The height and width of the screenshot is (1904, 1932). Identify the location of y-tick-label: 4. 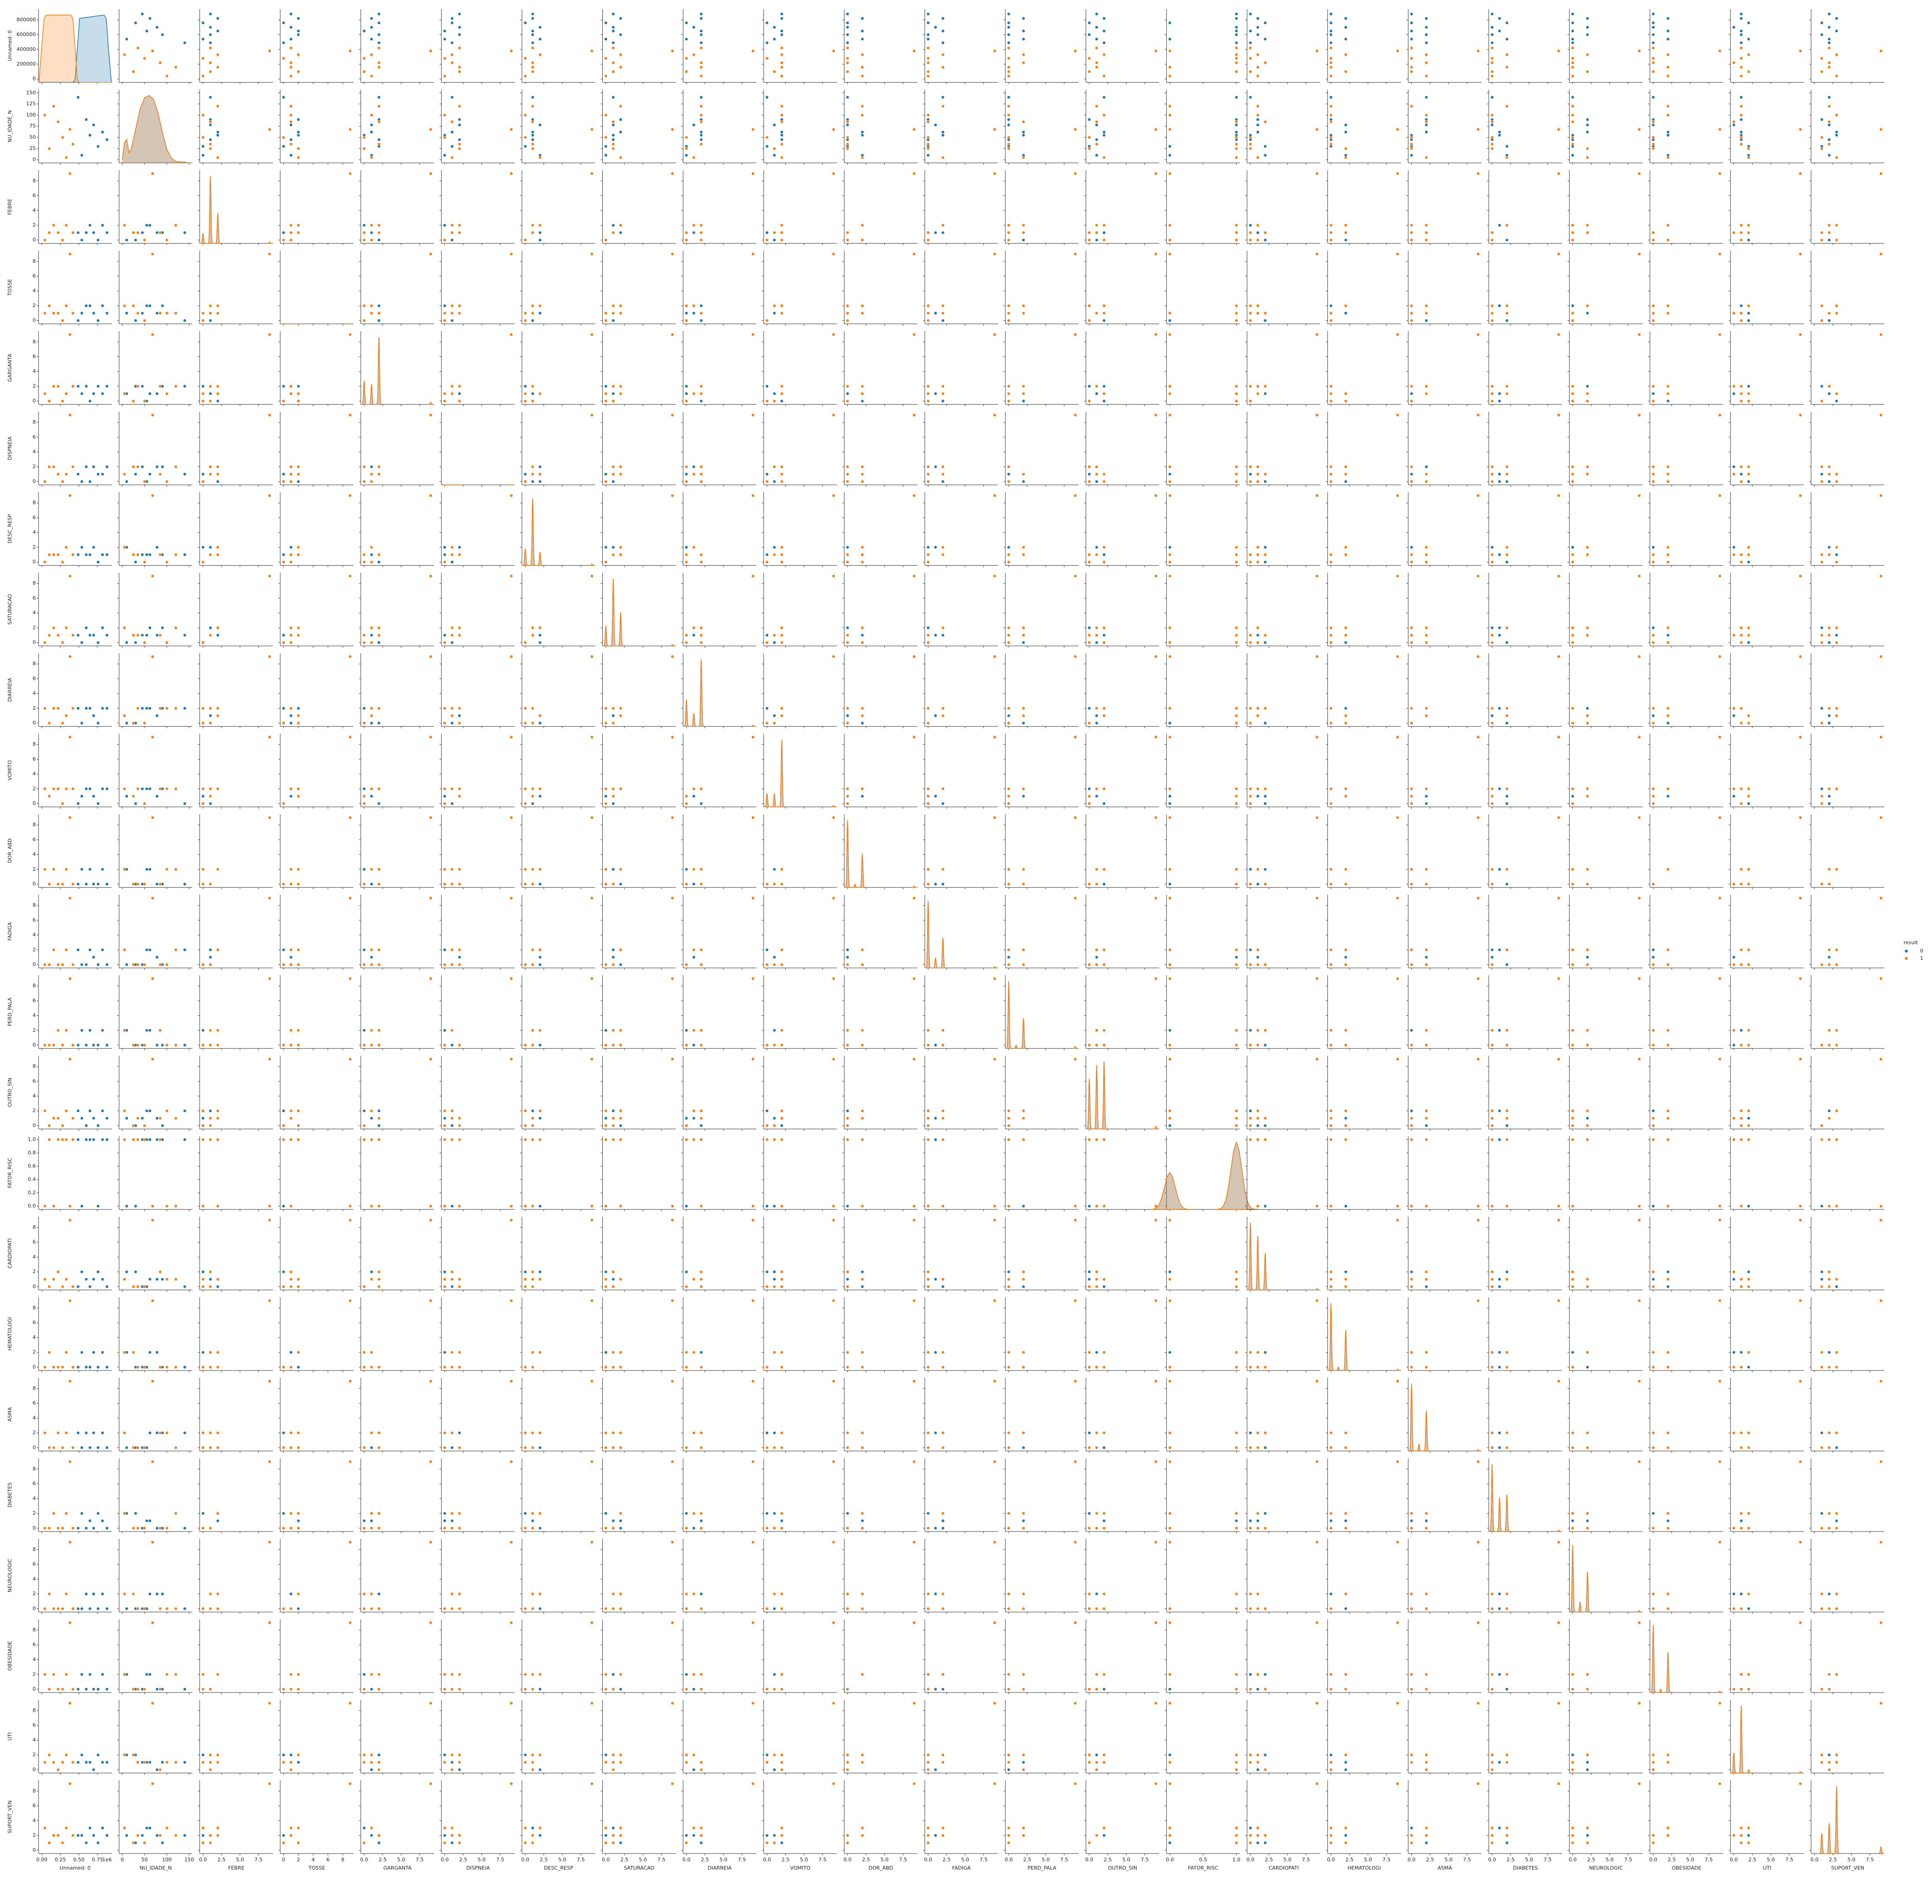
(34, 452).